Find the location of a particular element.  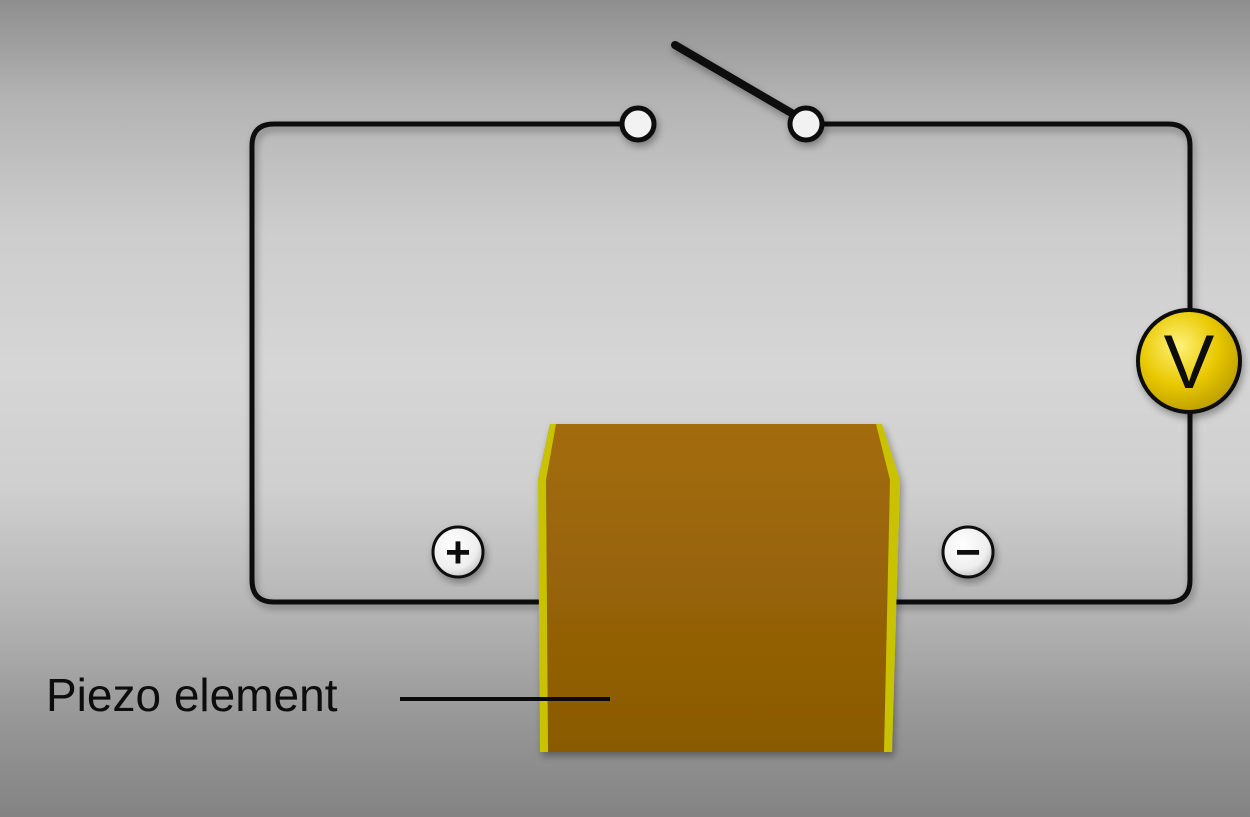

positive-terminal: + is located at coordinates (458, 552).